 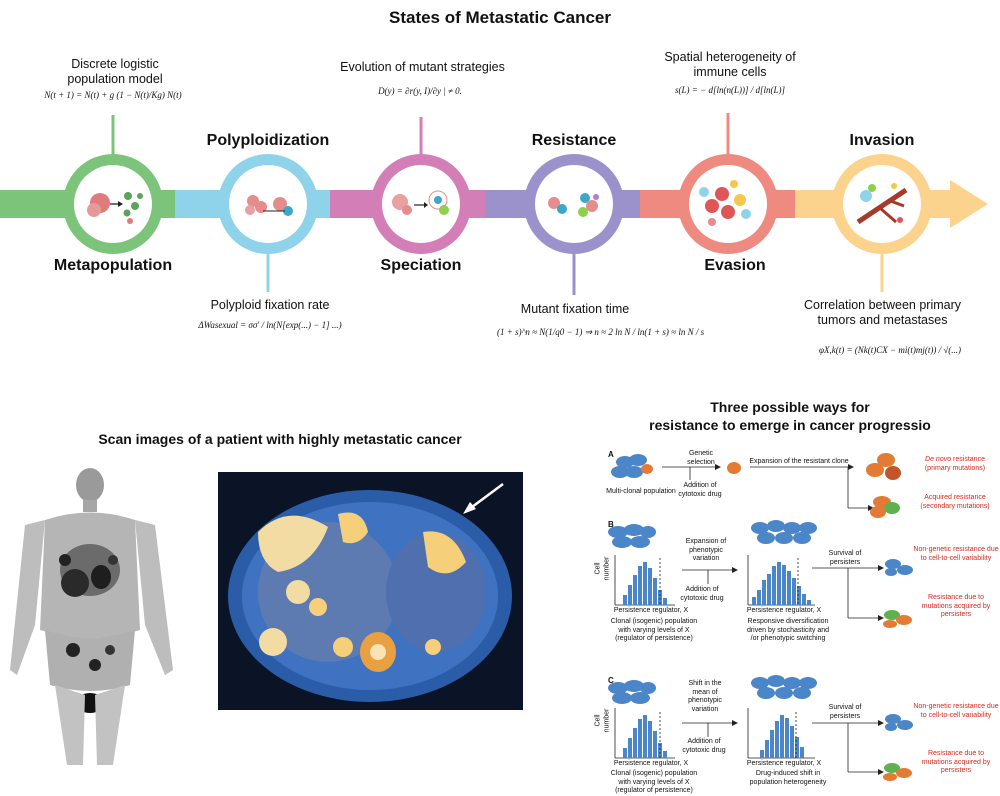 What do you see at coordinates (420, 91) in the screenshot?
I see `formula-speciation: D(y) = ∂r(y, I)/∂y | ≠ 0.` at bounding box center [420, 91].